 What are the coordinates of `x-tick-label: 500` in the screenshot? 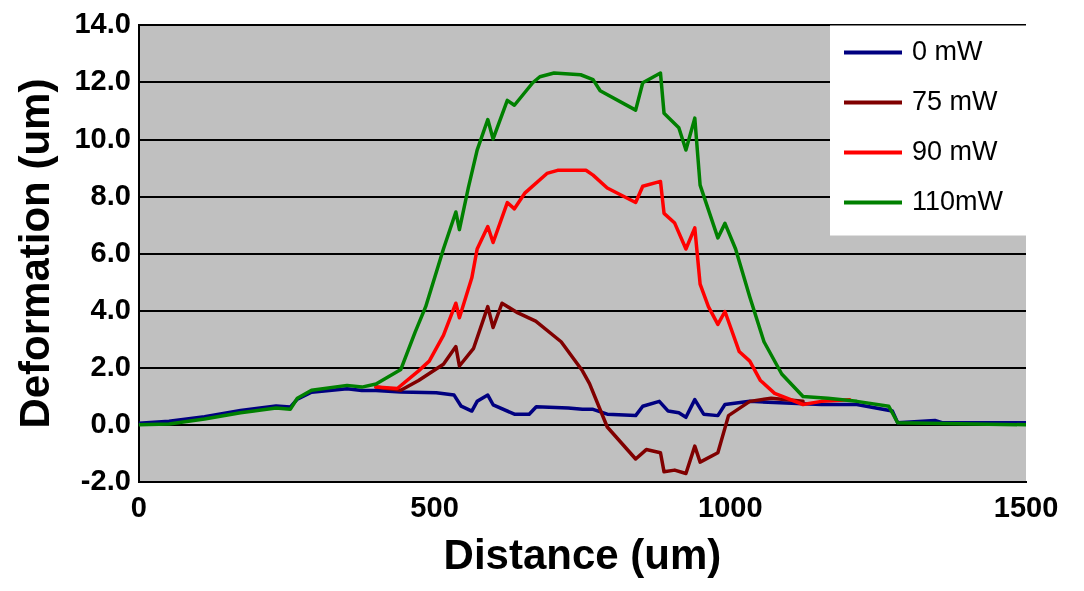 It's located at (434, 507).